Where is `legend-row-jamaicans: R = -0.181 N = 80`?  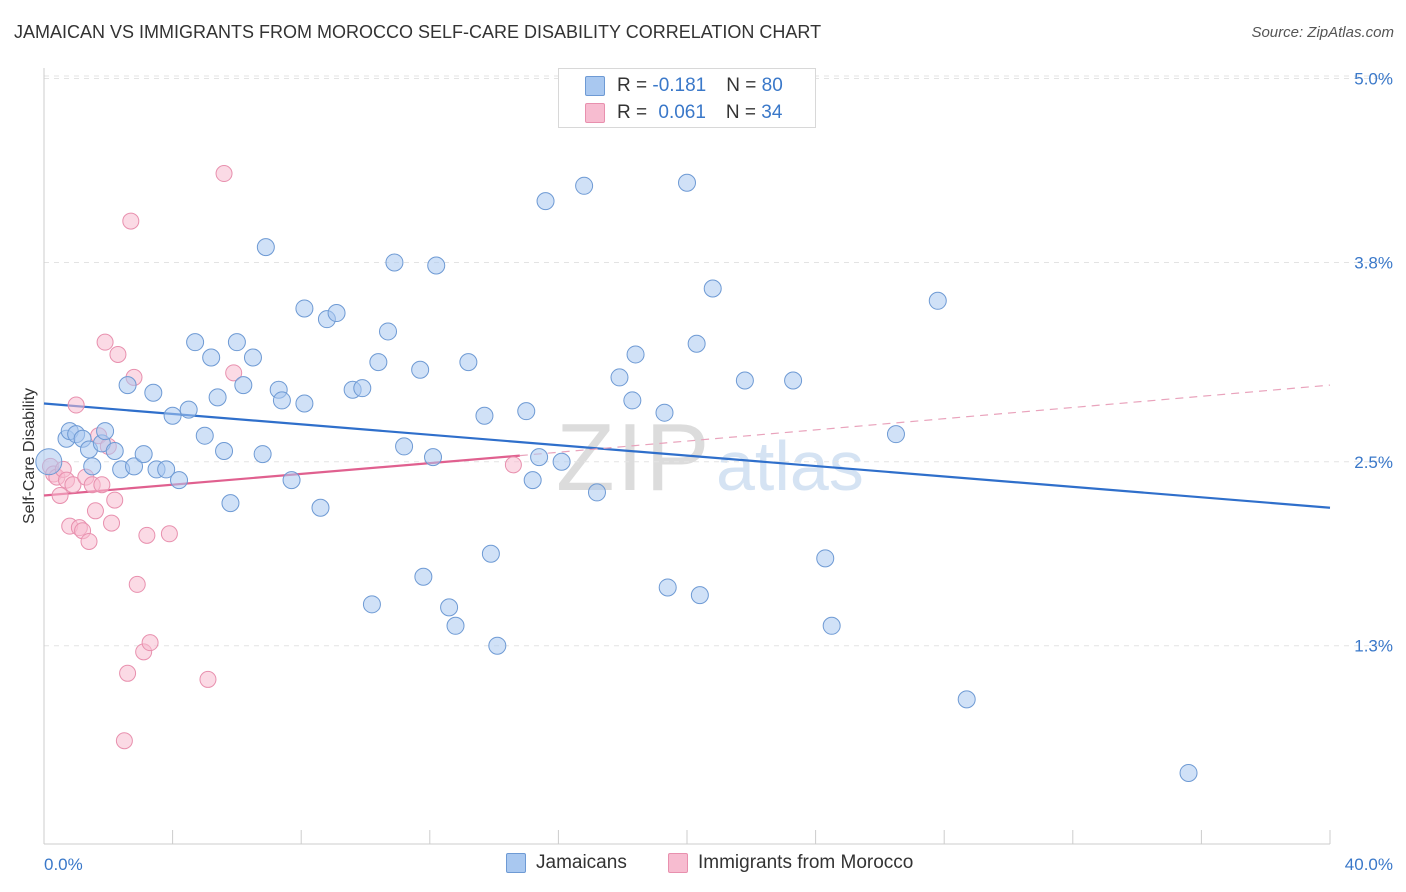
legend-row-jamaicans: R = -0.181 N = 80 is located at coordinates (684, 86).